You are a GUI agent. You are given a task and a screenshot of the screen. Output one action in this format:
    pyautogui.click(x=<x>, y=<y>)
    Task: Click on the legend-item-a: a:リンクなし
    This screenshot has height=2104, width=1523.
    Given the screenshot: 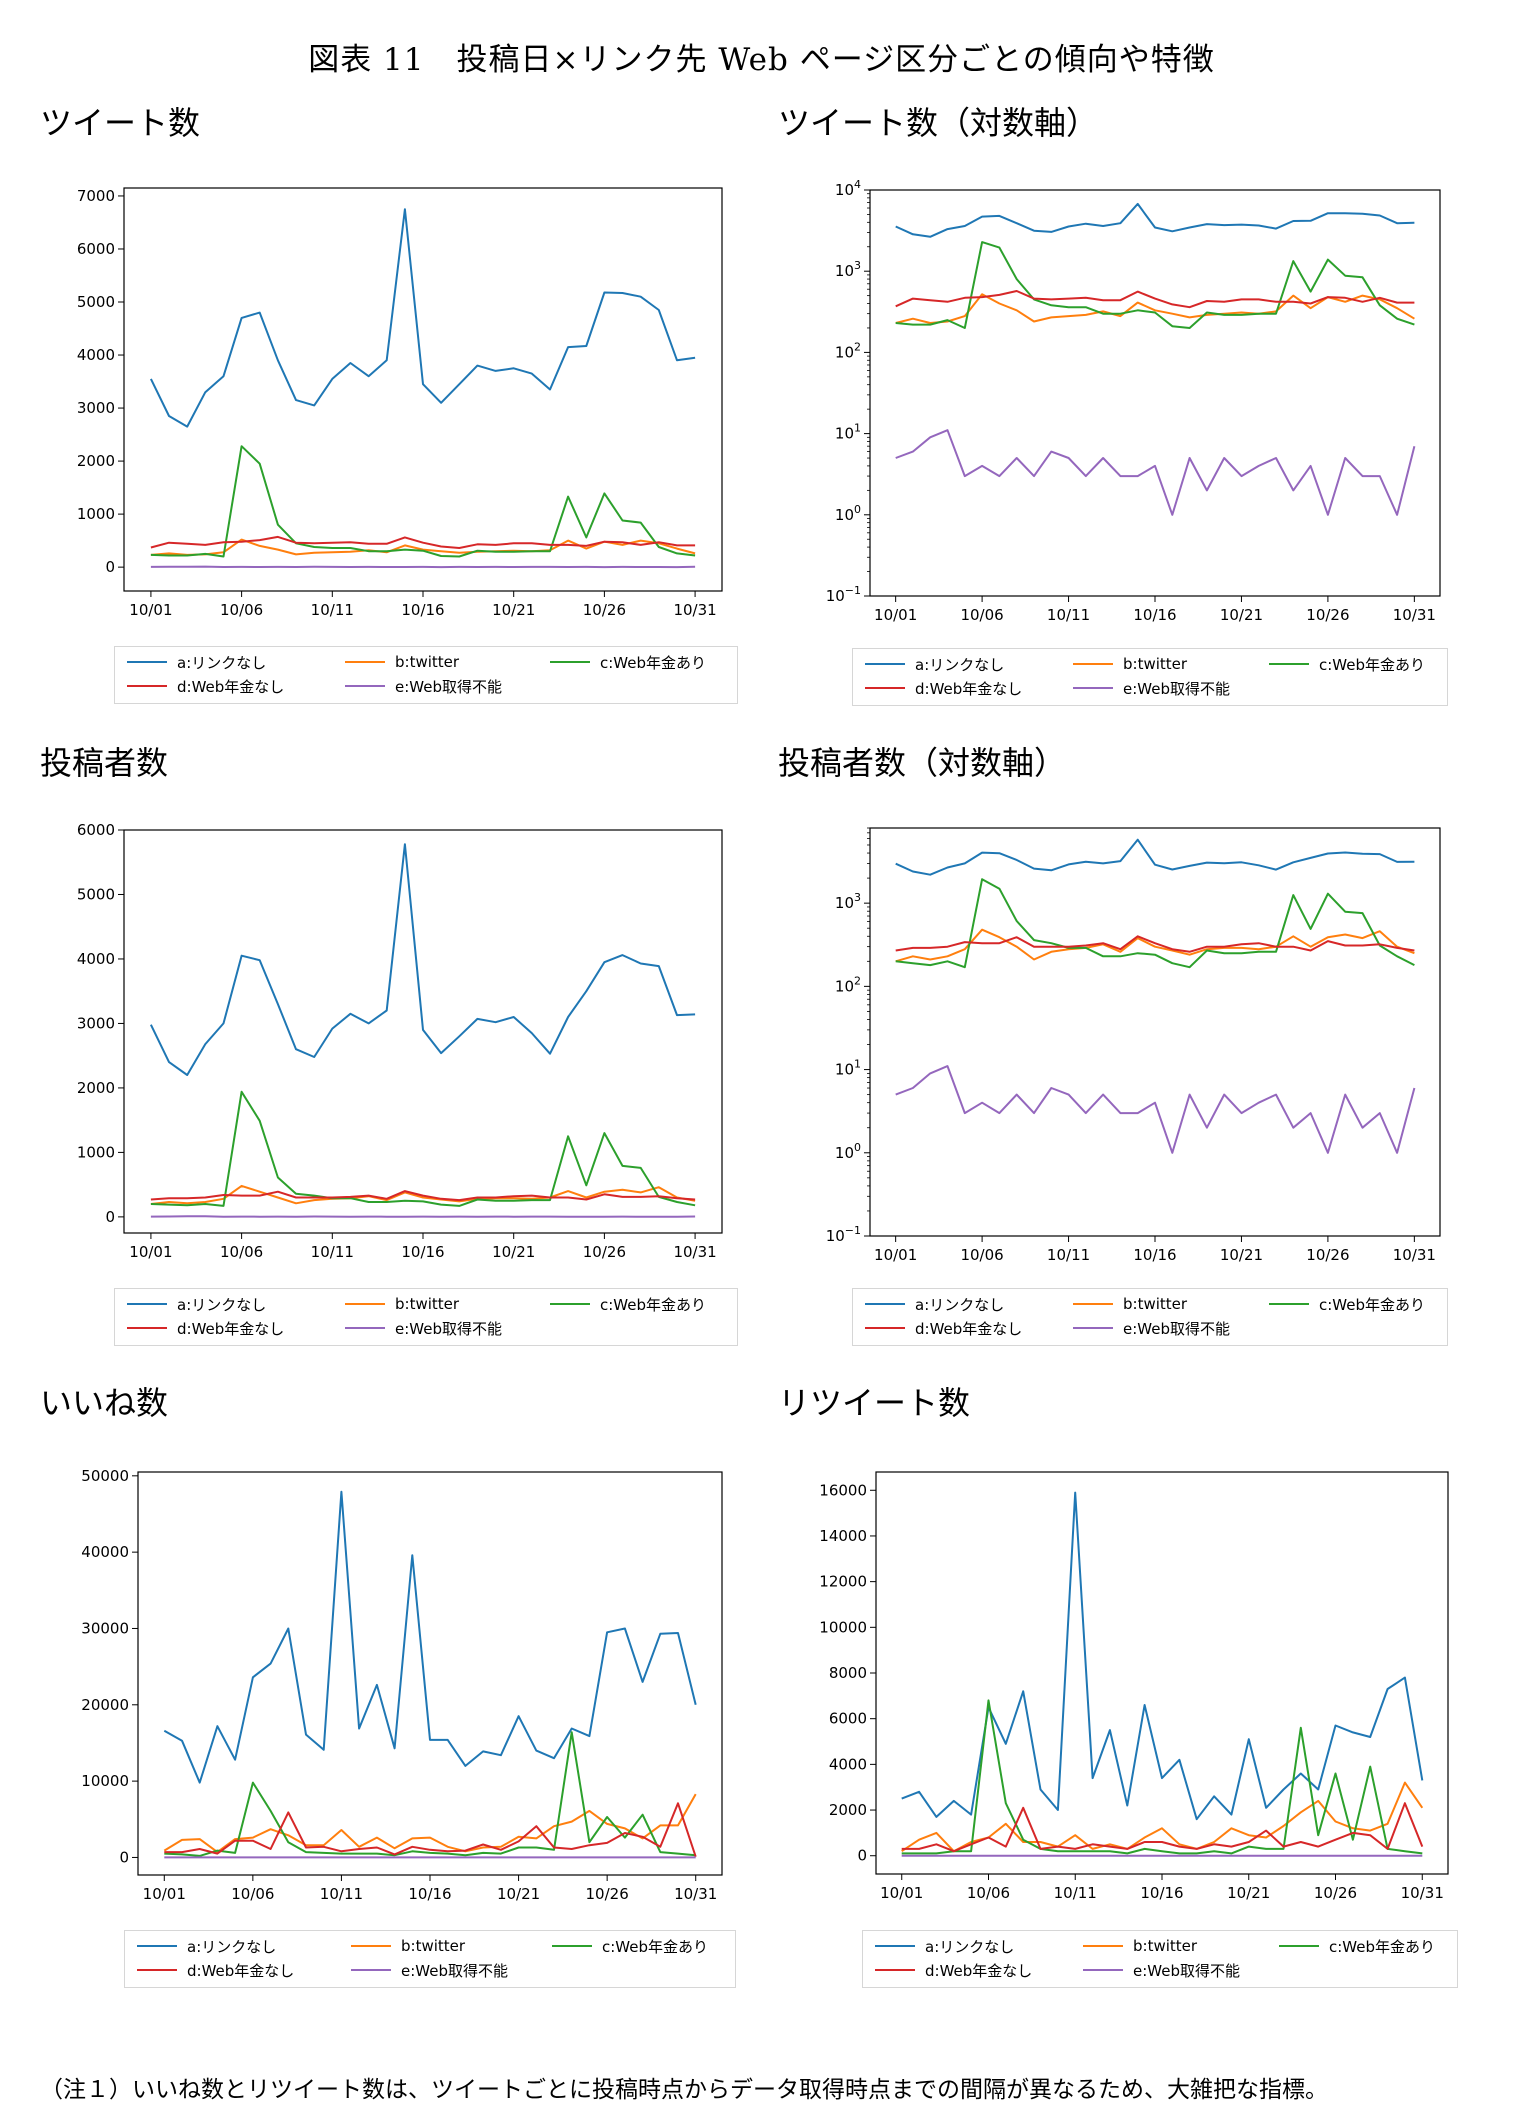 What is the action you would take?
    pyautogui.click(x=196, y=662)
    